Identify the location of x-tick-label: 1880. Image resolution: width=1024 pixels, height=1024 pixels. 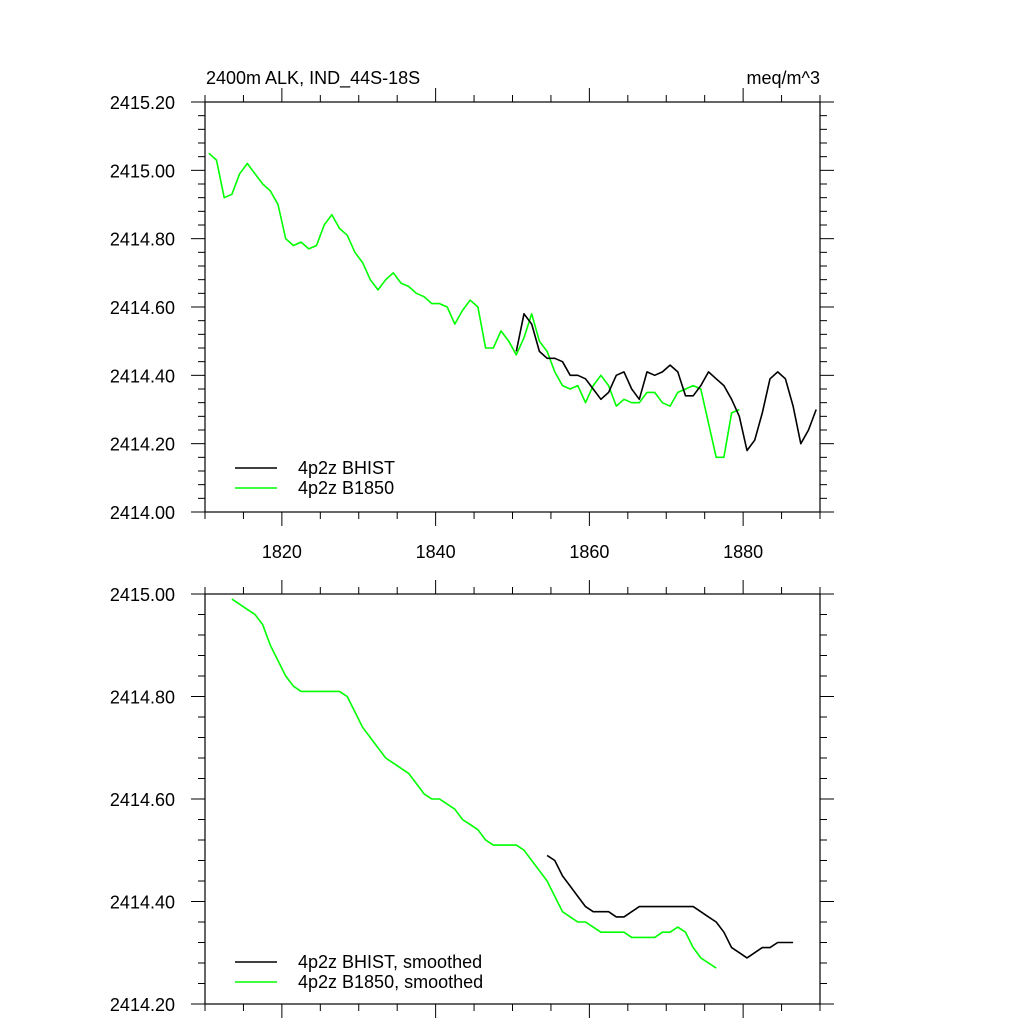
(743, 552).